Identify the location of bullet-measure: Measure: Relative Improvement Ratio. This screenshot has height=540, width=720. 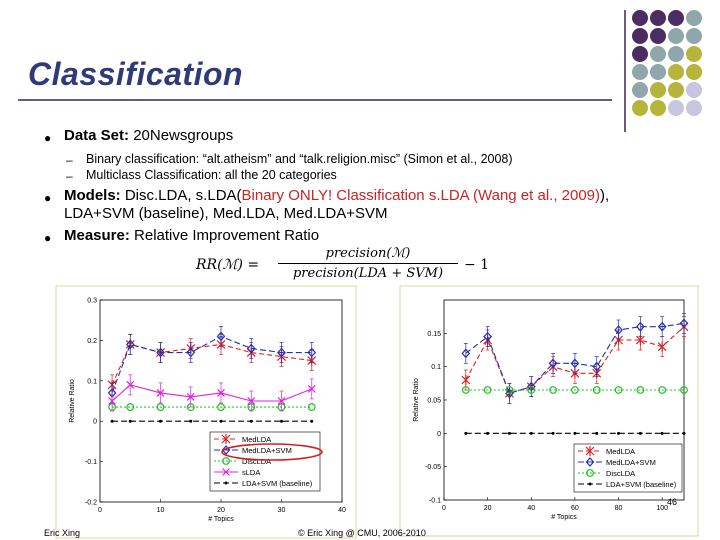
(191, 235).